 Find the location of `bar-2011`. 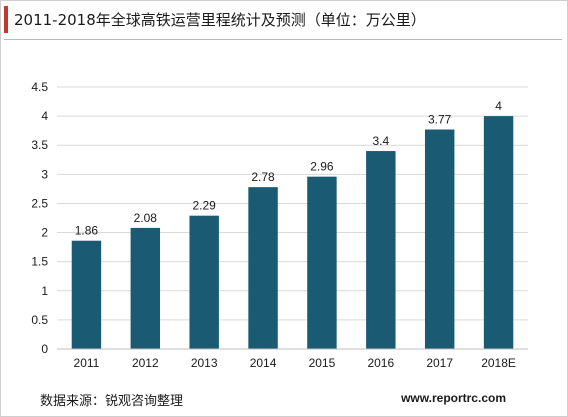

bar-2011 is located at coordinates (86, 294).